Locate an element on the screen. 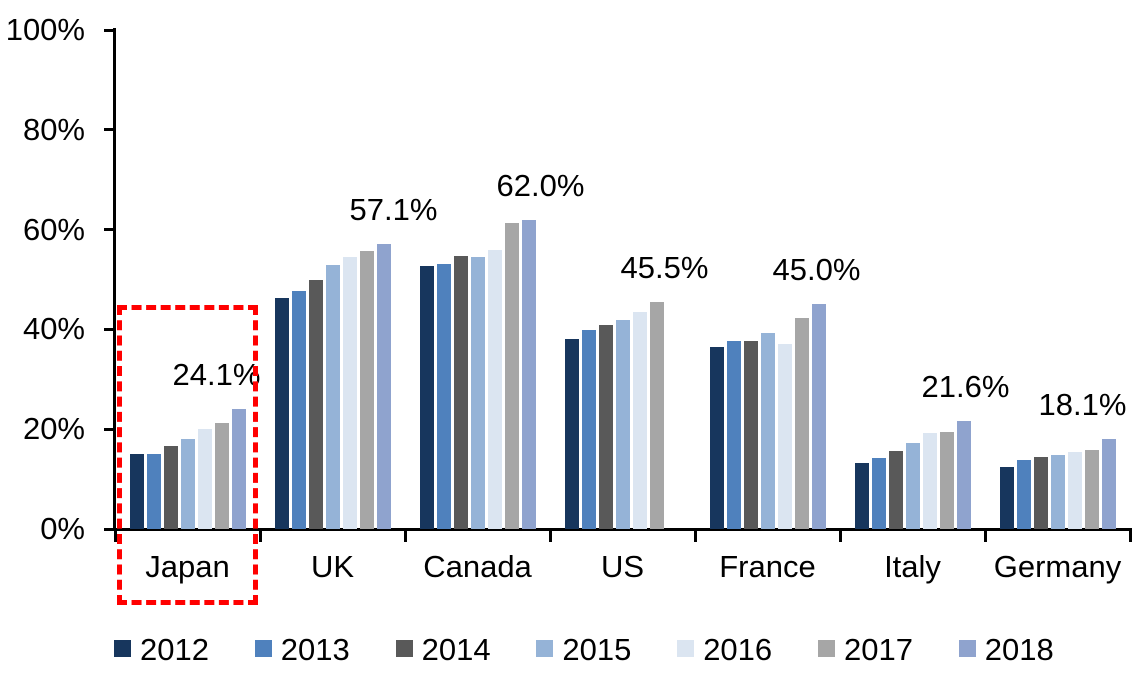 The width and height of the screenshot is (1142, 683). bar-canada-2012 is located at coordinates (426, 397).